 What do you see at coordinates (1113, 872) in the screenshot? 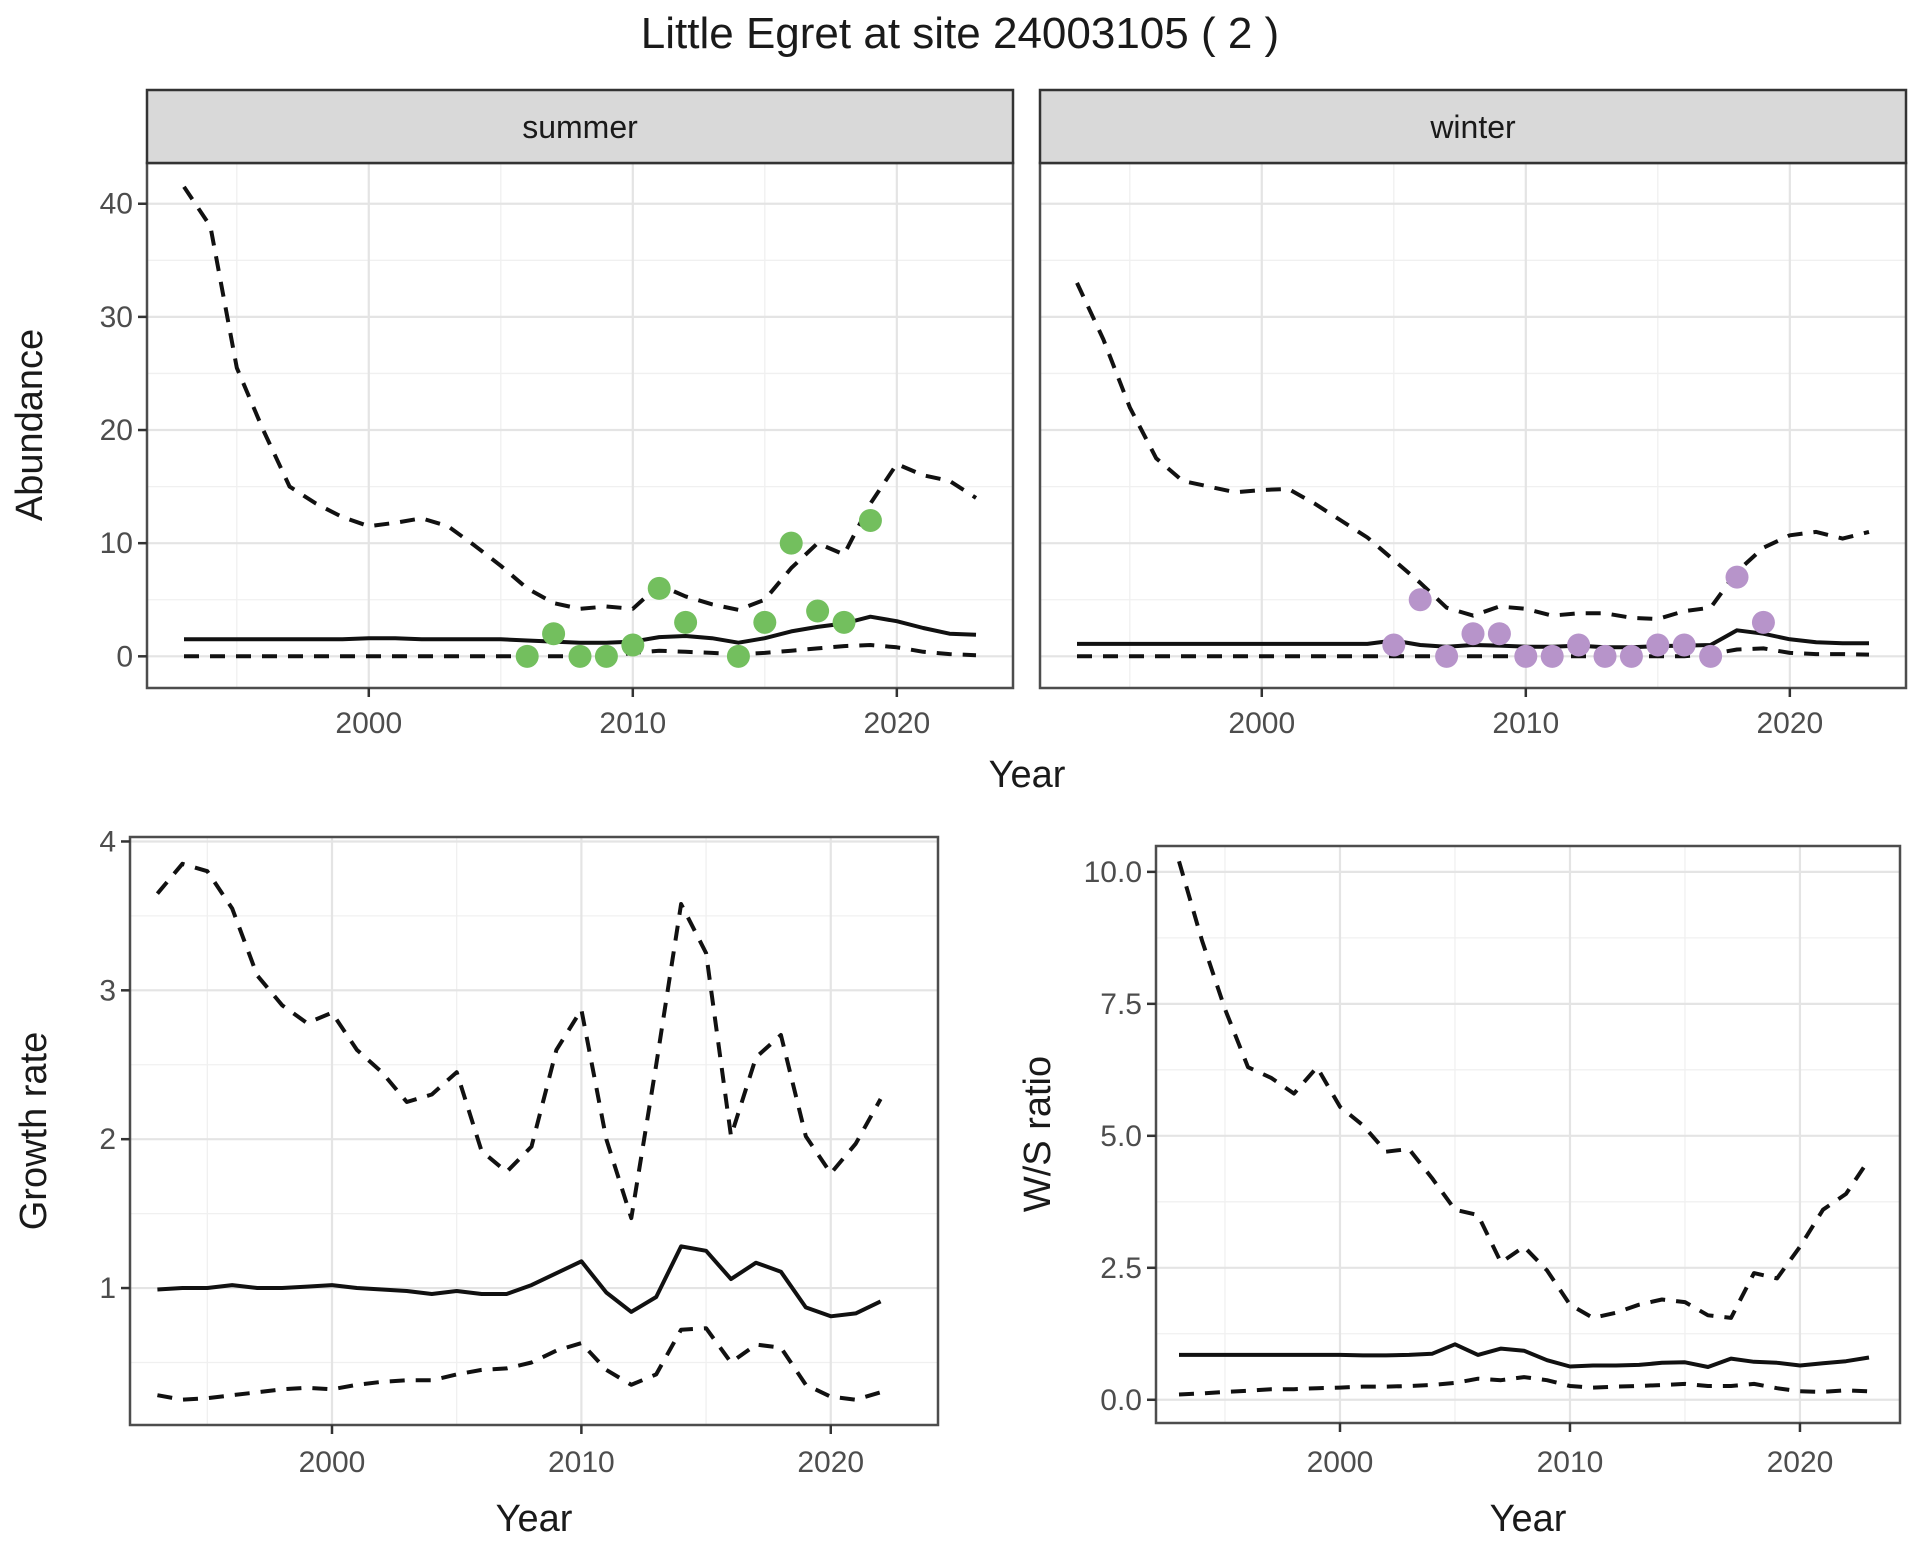
I see `y-tick-label: 10.0` at bounding box center [1113, 872].